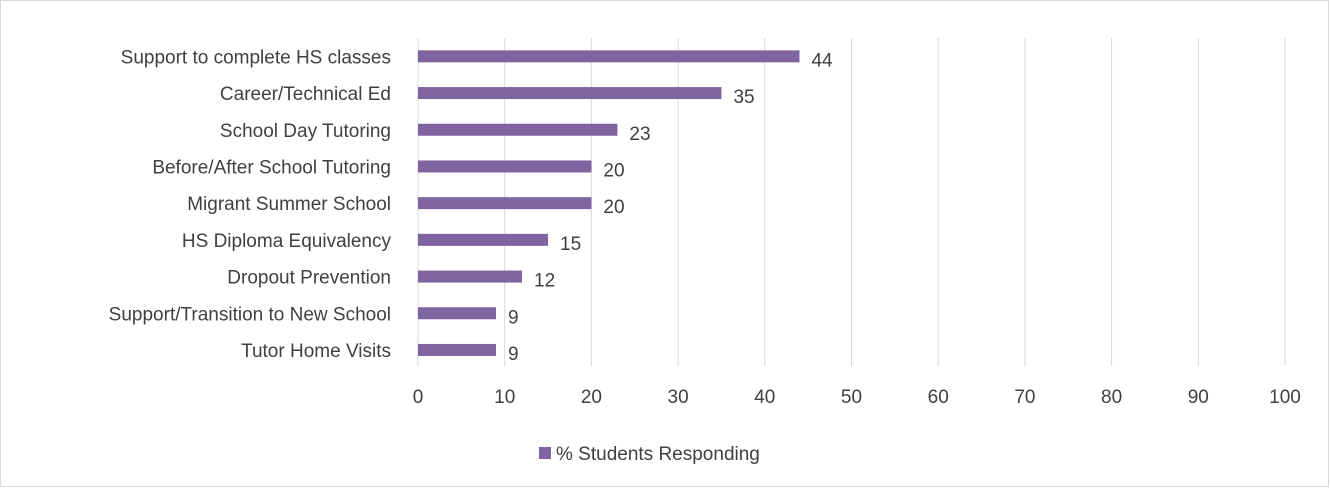 The height and width of the screenshot is (490, 1331). I want to click on data-label: 44, so click(822, 60).